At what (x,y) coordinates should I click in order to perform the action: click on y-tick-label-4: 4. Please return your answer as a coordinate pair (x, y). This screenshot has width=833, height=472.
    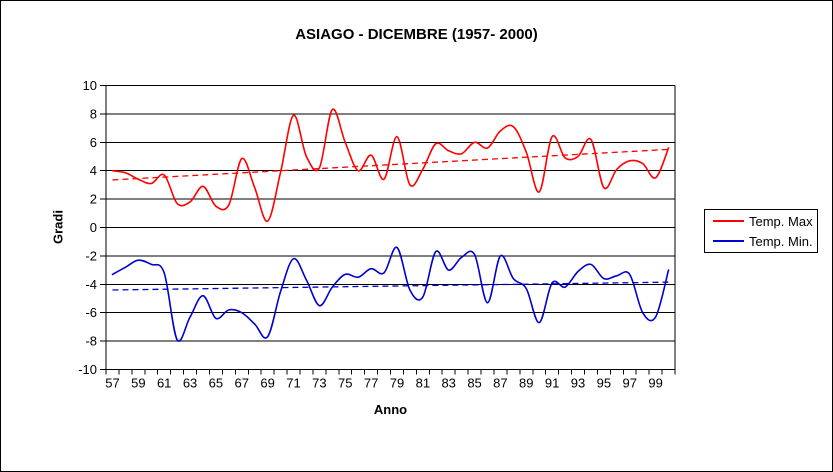
    Looking at the image, I should click on (93, 170).